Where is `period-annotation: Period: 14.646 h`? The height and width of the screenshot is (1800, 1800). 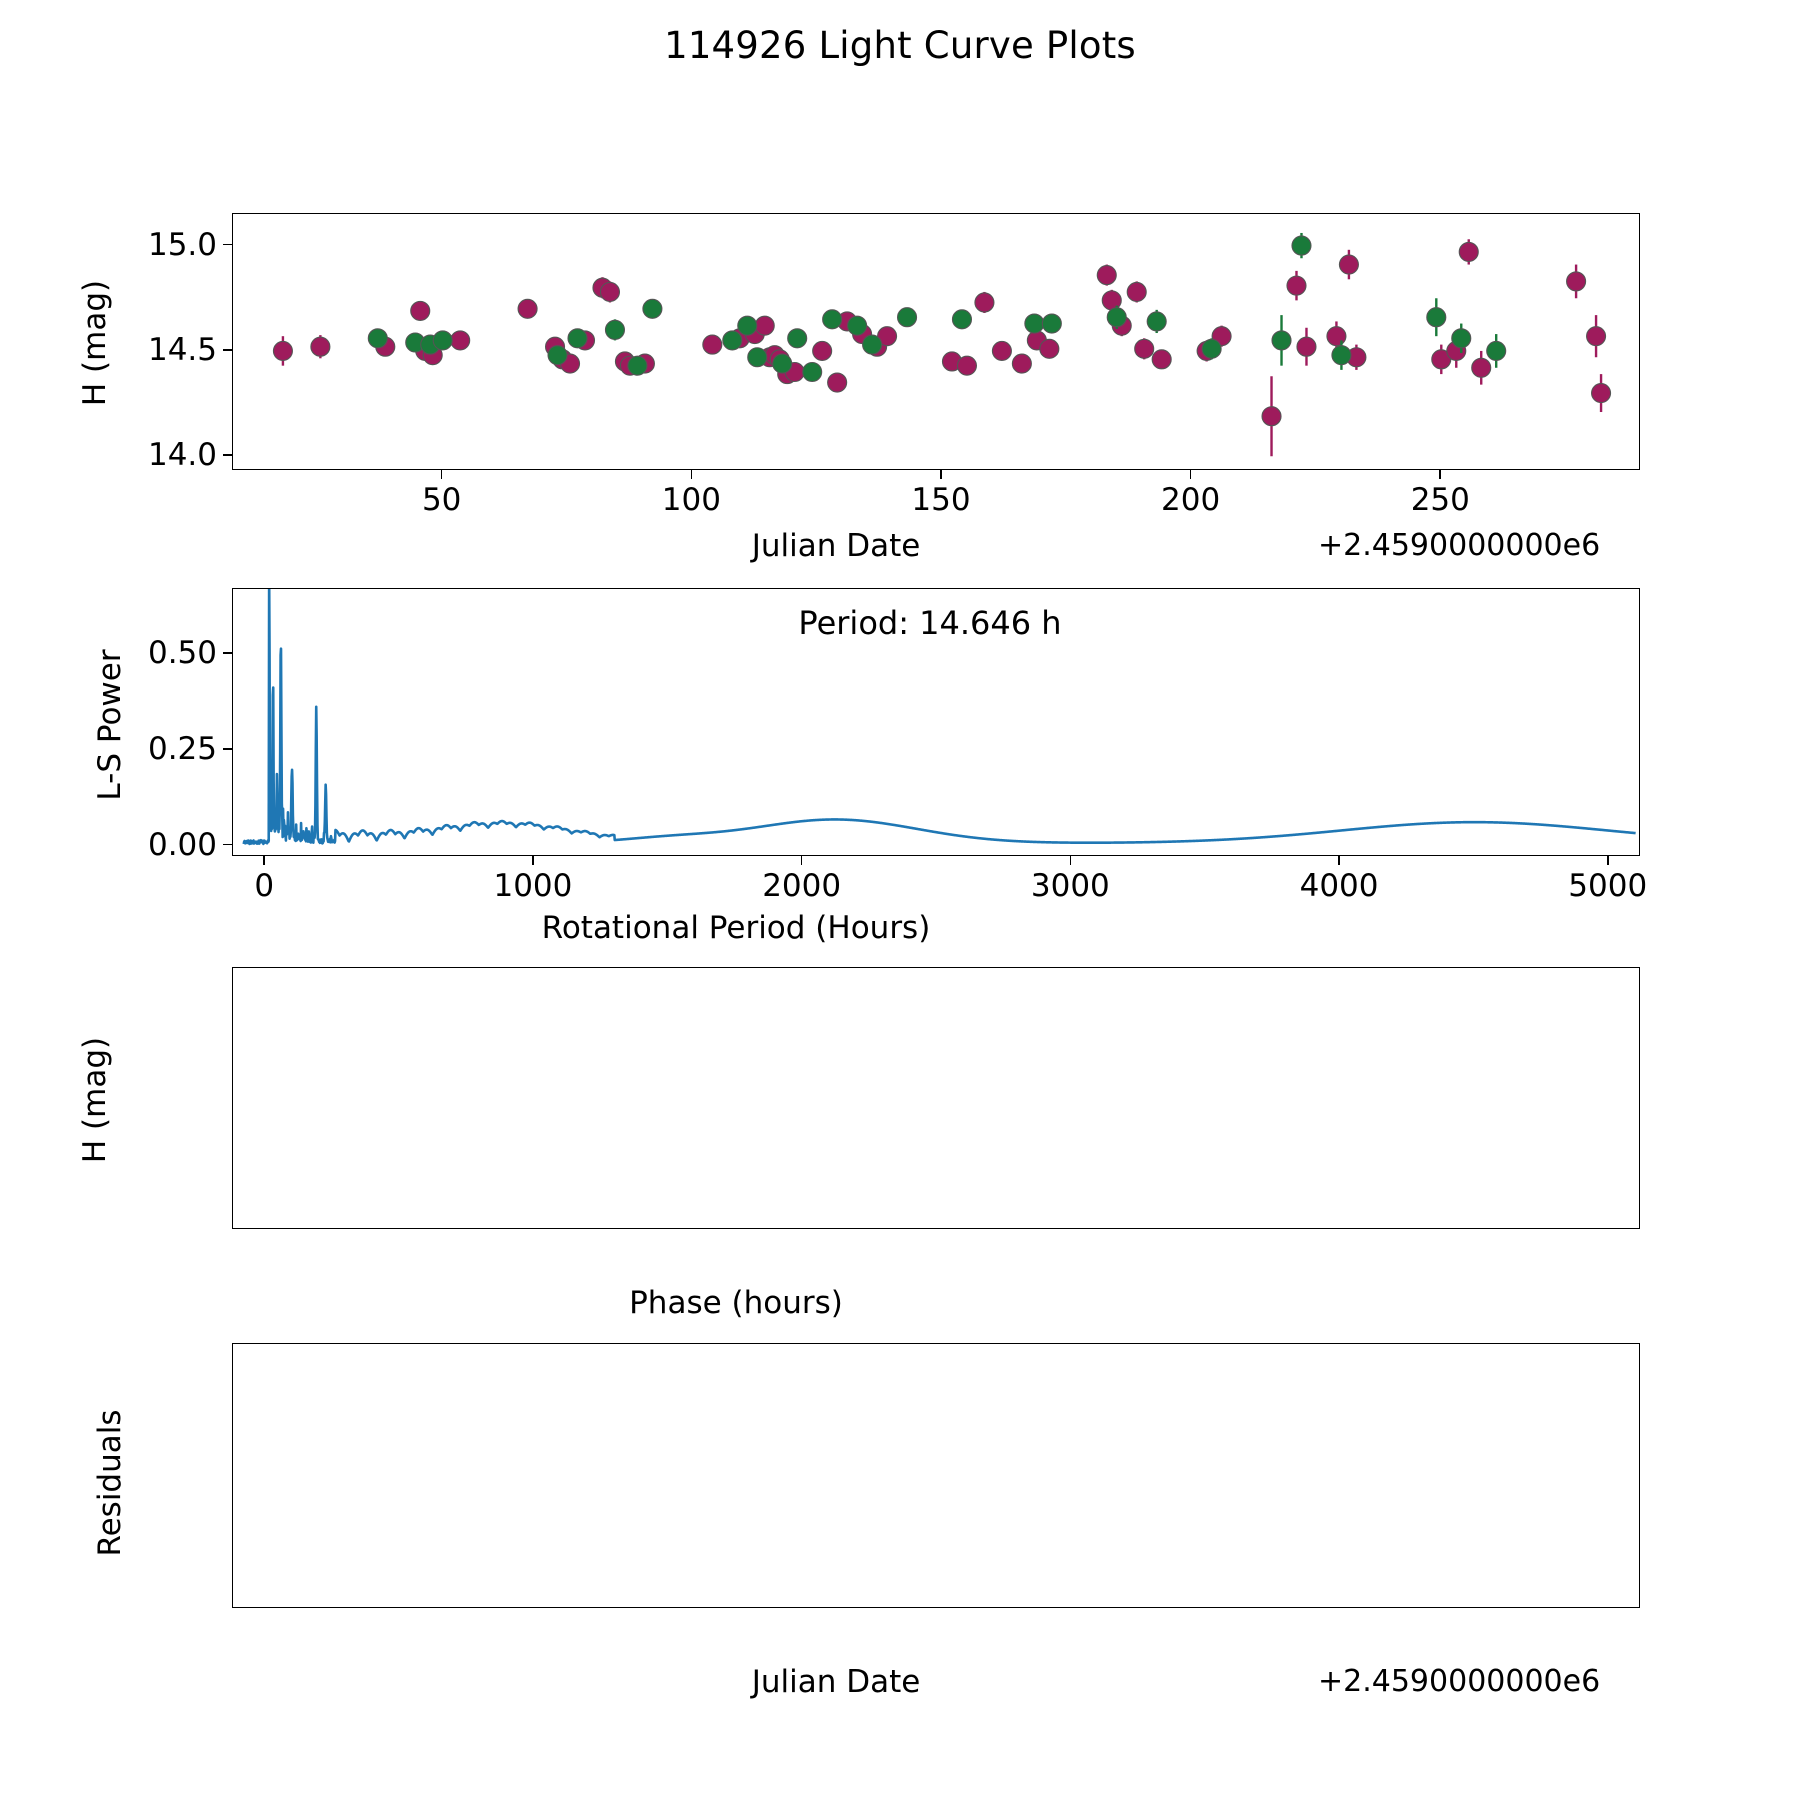
period-annotation: Period: 14.646 h is located at coordinates (930, 623).